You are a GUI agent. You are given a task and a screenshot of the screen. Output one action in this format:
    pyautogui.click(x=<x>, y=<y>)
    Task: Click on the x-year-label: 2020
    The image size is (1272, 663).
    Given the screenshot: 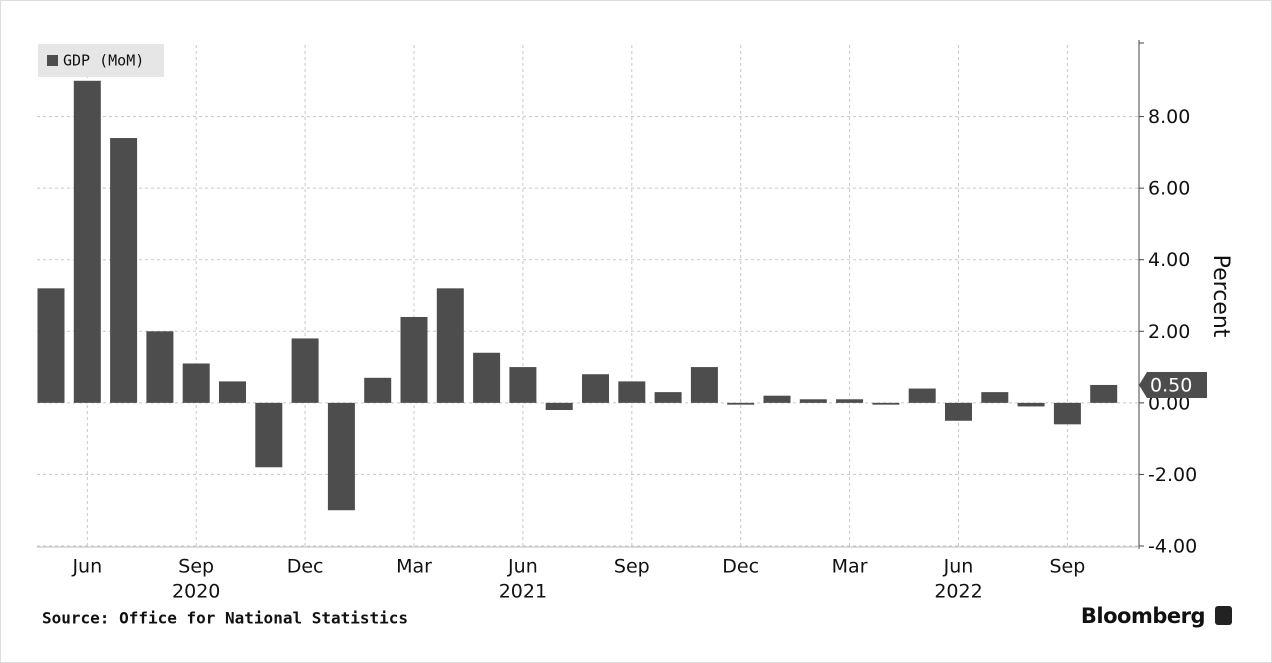 What is the action you would take?
    pyautogui.click(x=196, y=592)
    